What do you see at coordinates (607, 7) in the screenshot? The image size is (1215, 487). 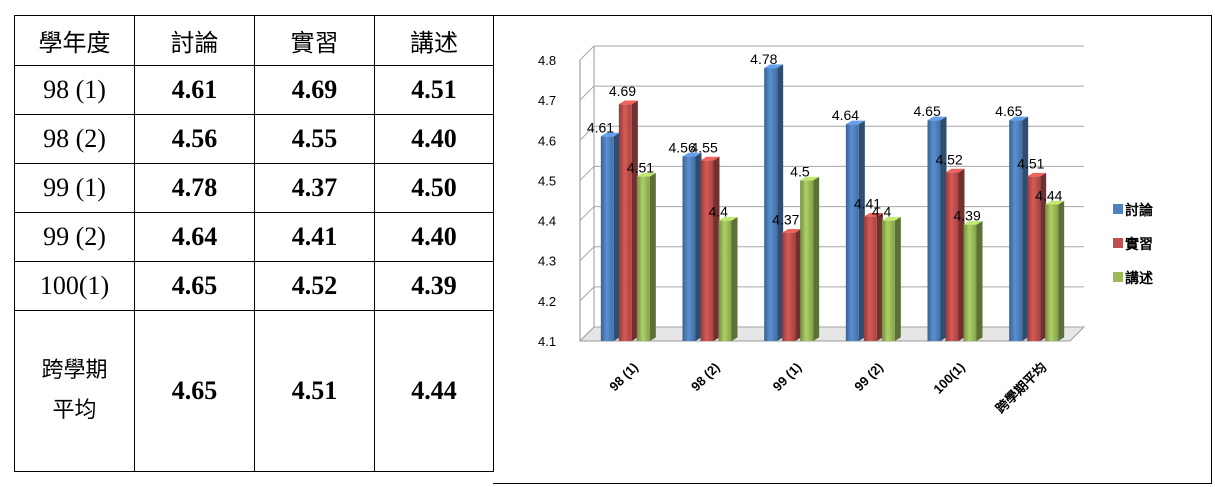 I see `cropped-caption` at bounding box center [607, 7].